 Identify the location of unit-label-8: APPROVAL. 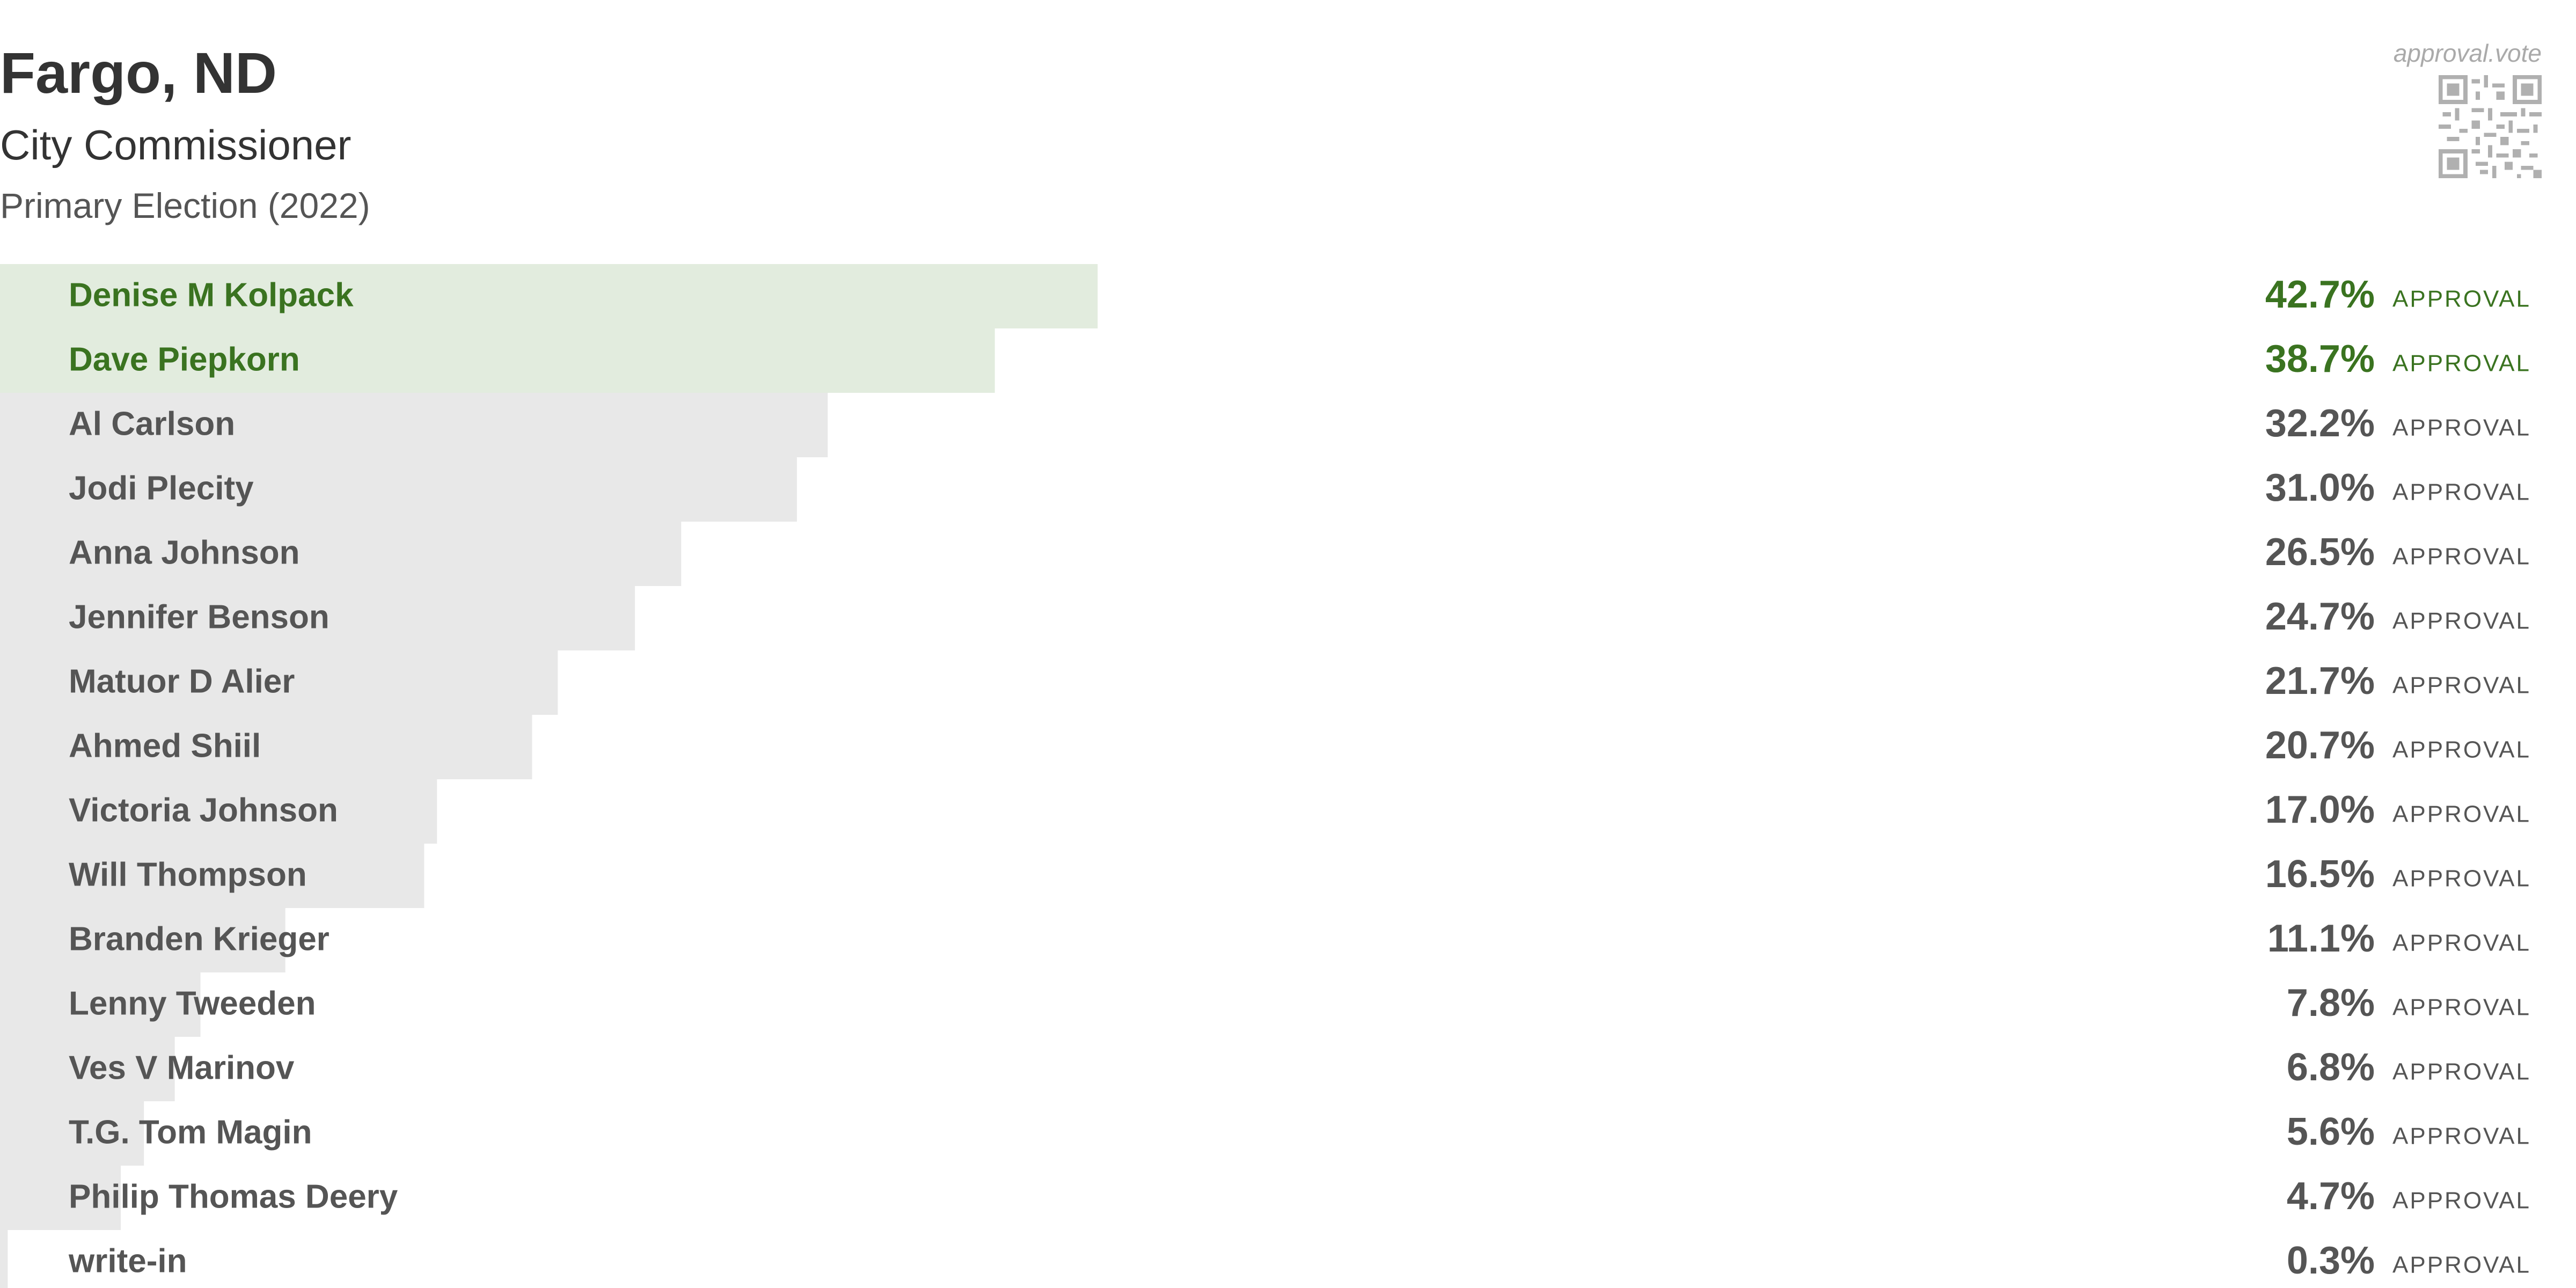
(2461, 814).